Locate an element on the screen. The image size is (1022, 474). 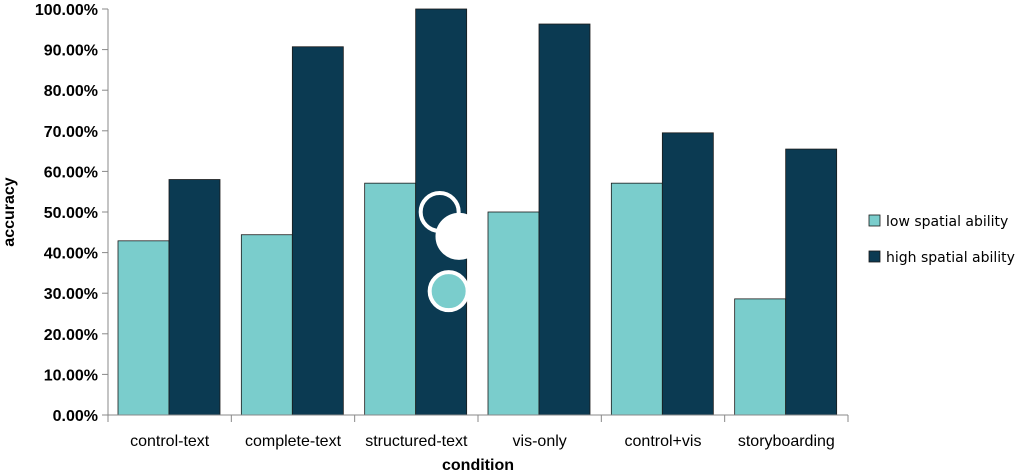
x-tick-label: structured-text is located at coordinates (416, 441).